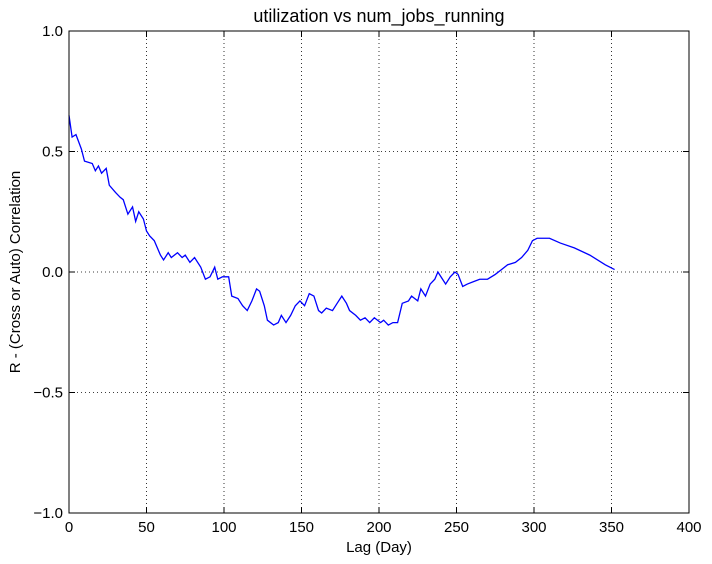  Describe the element at coordinates (146, 527) in the screenshot. I see `x-tick-label: 50` at that location.